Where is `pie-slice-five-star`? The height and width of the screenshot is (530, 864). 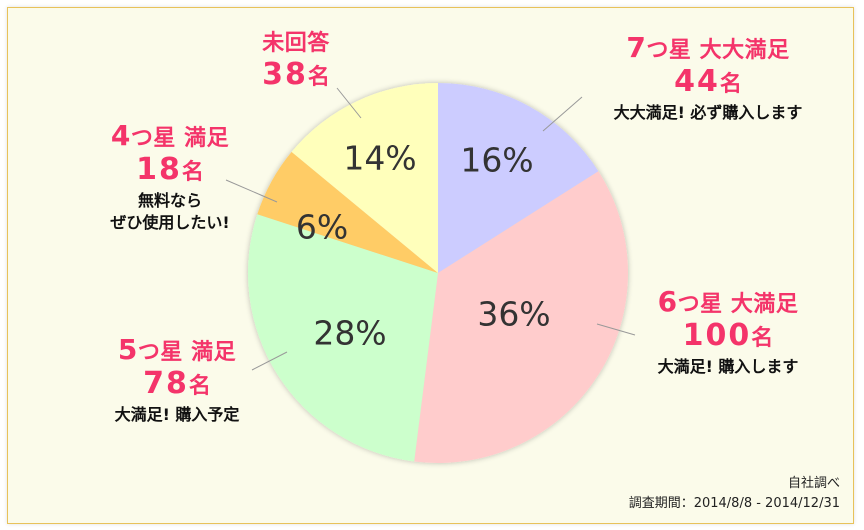 pie-slice-five-star is located at coordinates (342, 338).